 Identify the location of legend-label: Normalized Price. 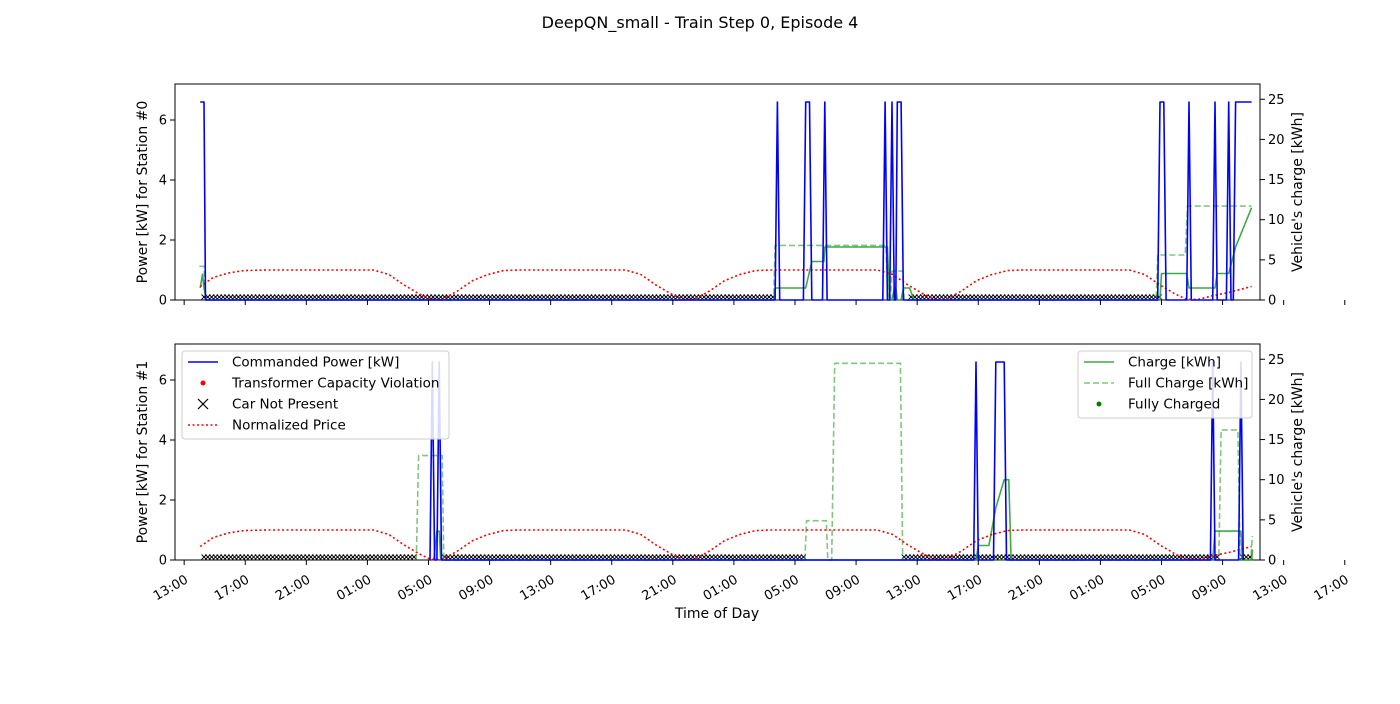
(289, 426).